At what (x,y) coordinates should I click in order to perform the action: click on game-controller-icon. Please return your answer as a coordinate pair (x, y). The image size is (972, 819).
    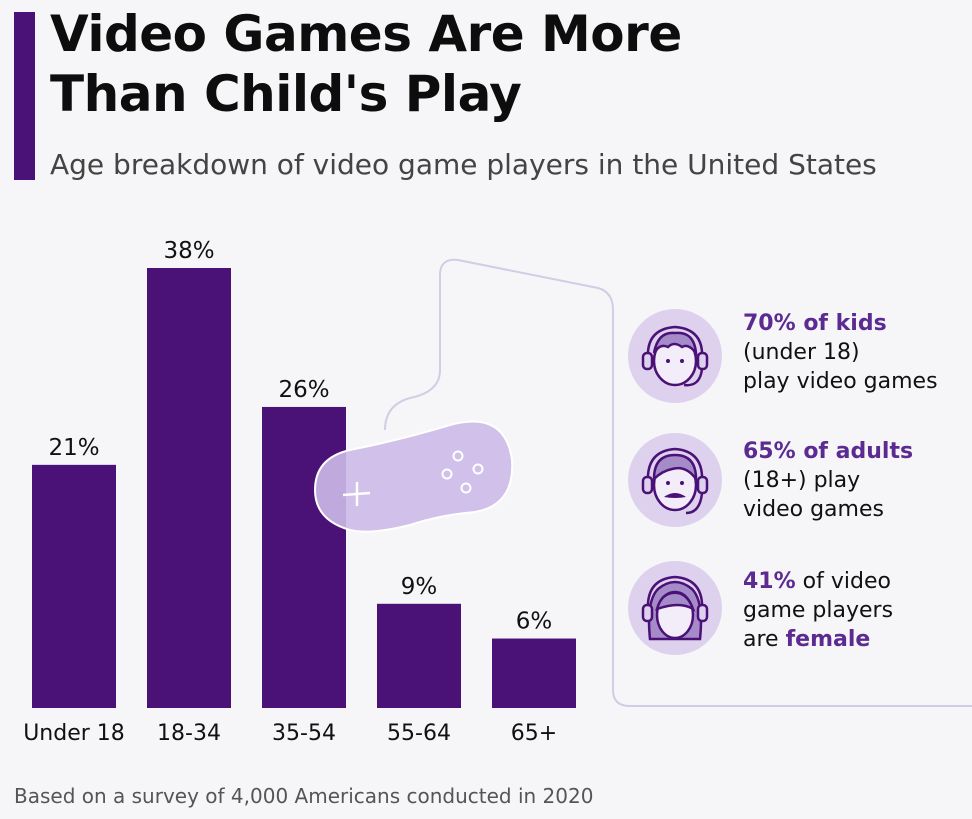
    Looking at the image, I should click on (413, 476).